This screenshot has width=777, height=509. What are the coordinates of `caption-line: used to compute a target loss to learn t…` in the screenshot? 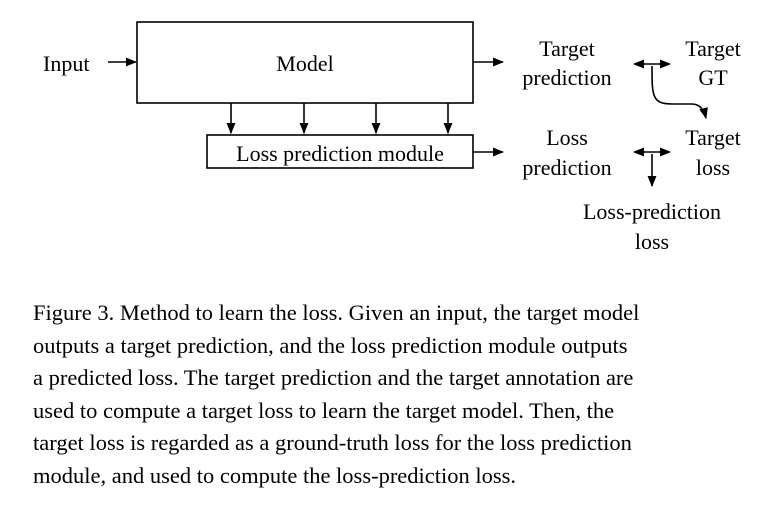 It's located at (324, 410).